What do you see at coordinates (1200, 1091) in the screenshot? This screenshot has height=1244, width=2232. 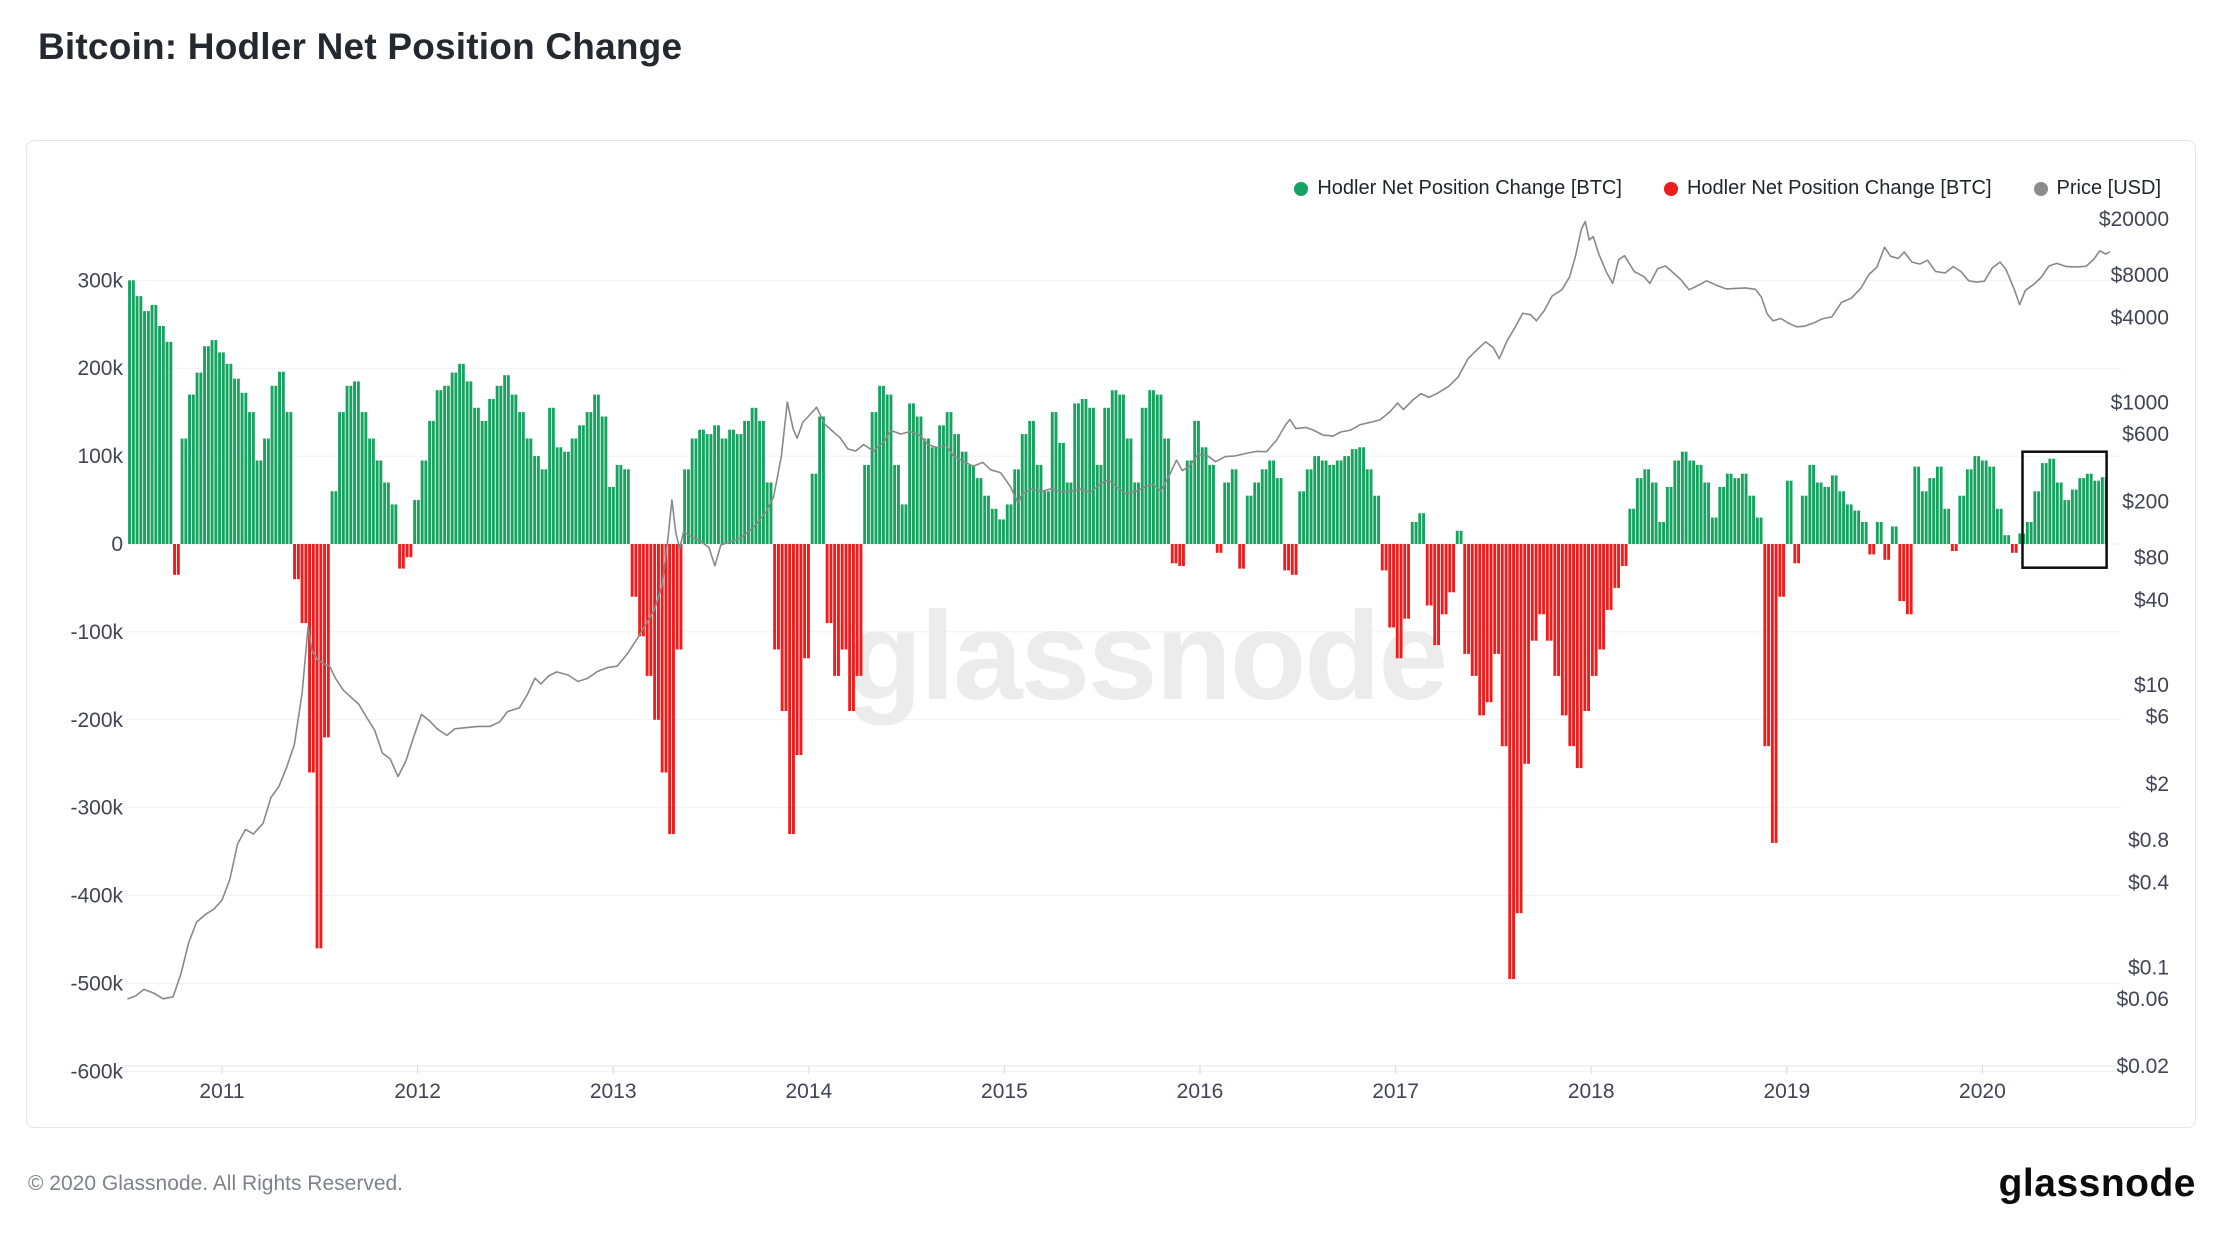 I see `svg-text: 2016` at bounding box center [1200, 1091].